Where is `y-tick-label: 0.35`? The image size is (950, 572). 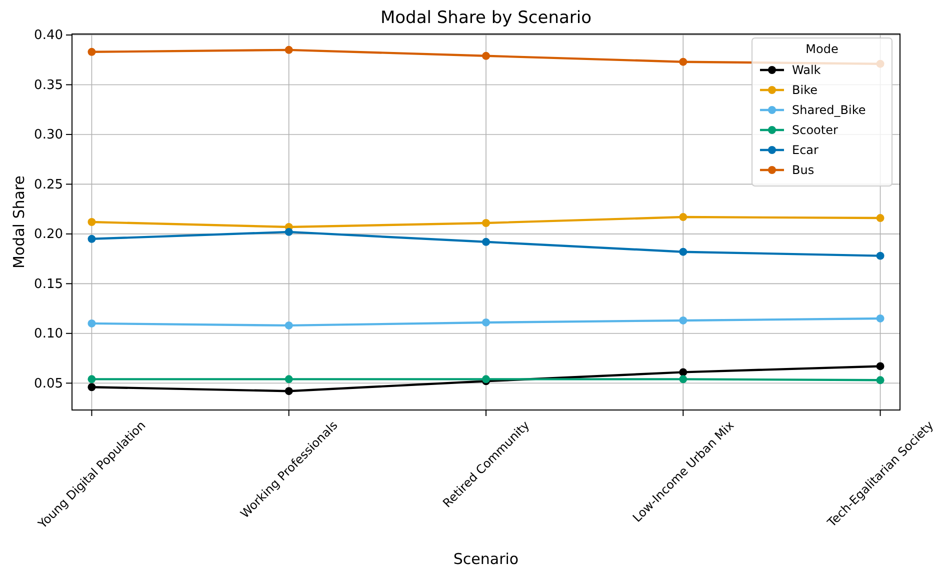 y-tick-label: 0.35 is located at coordinates (48, 85).